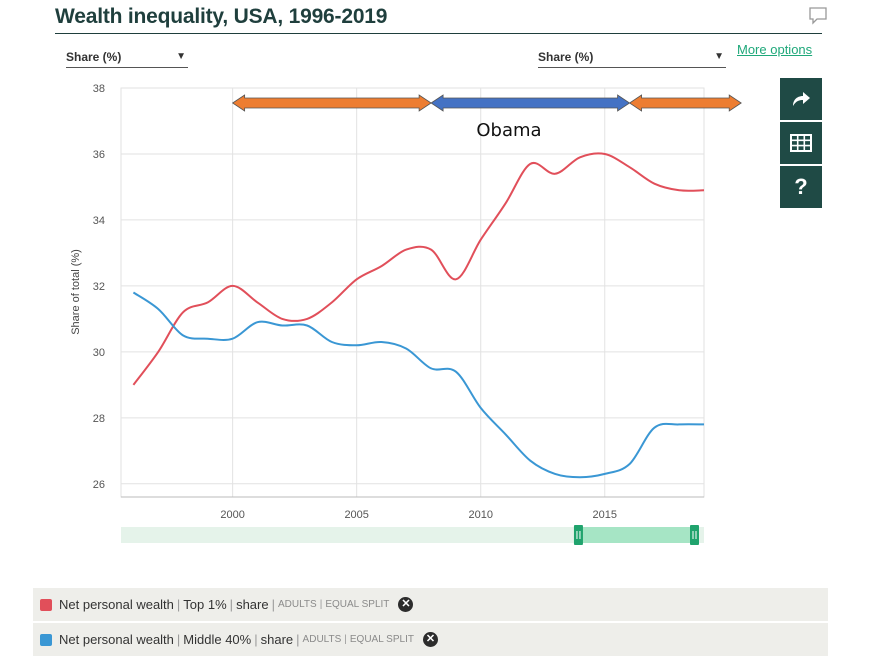  Describe the element at coordinates (578, 535) in the screenshot. I see `slider-handle-left` at that location.